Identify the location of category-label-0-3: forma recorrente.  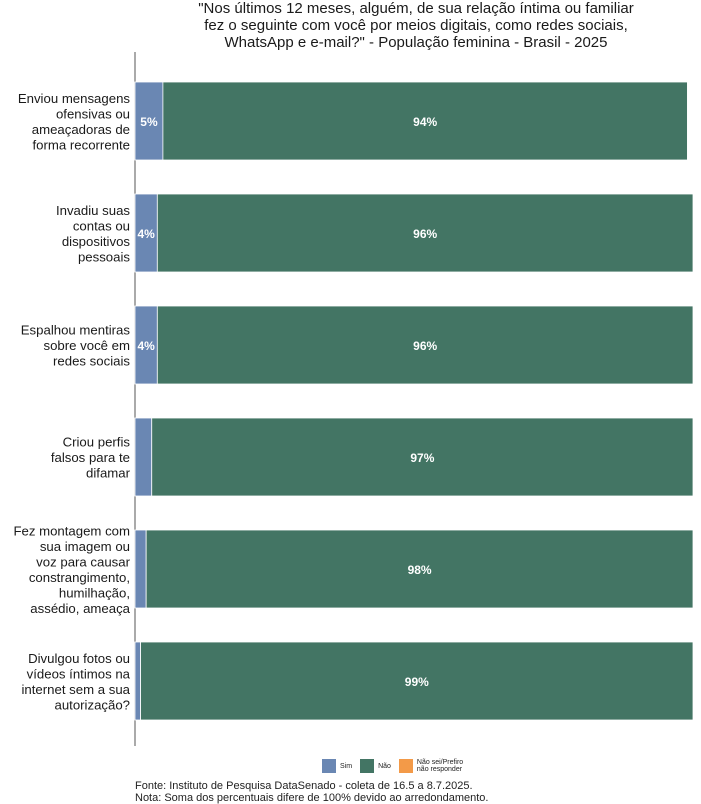
(81, 144).